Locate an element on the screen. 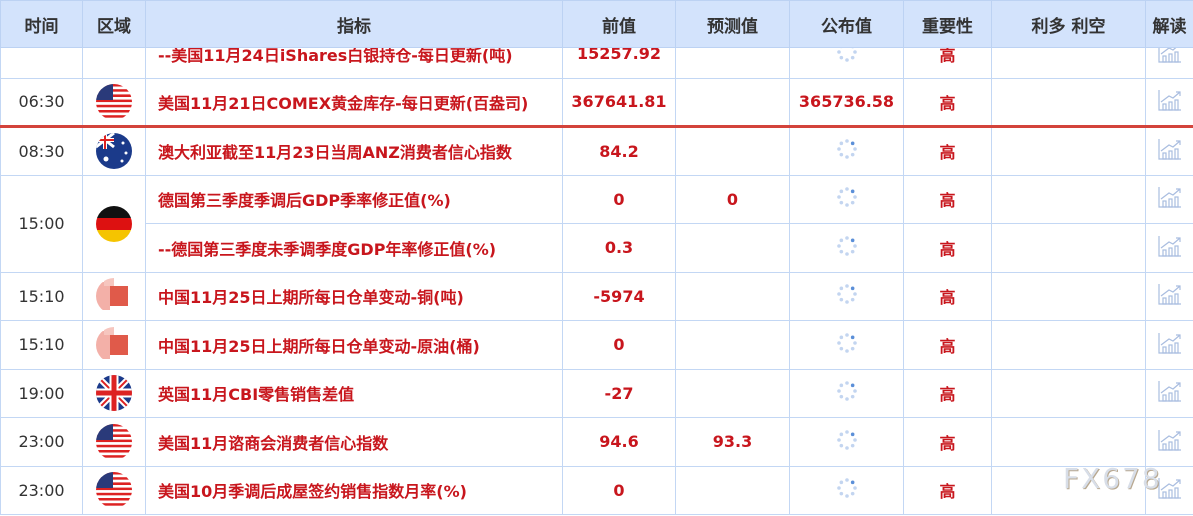  header-region: 区域 is located at coordinates (114, 24).